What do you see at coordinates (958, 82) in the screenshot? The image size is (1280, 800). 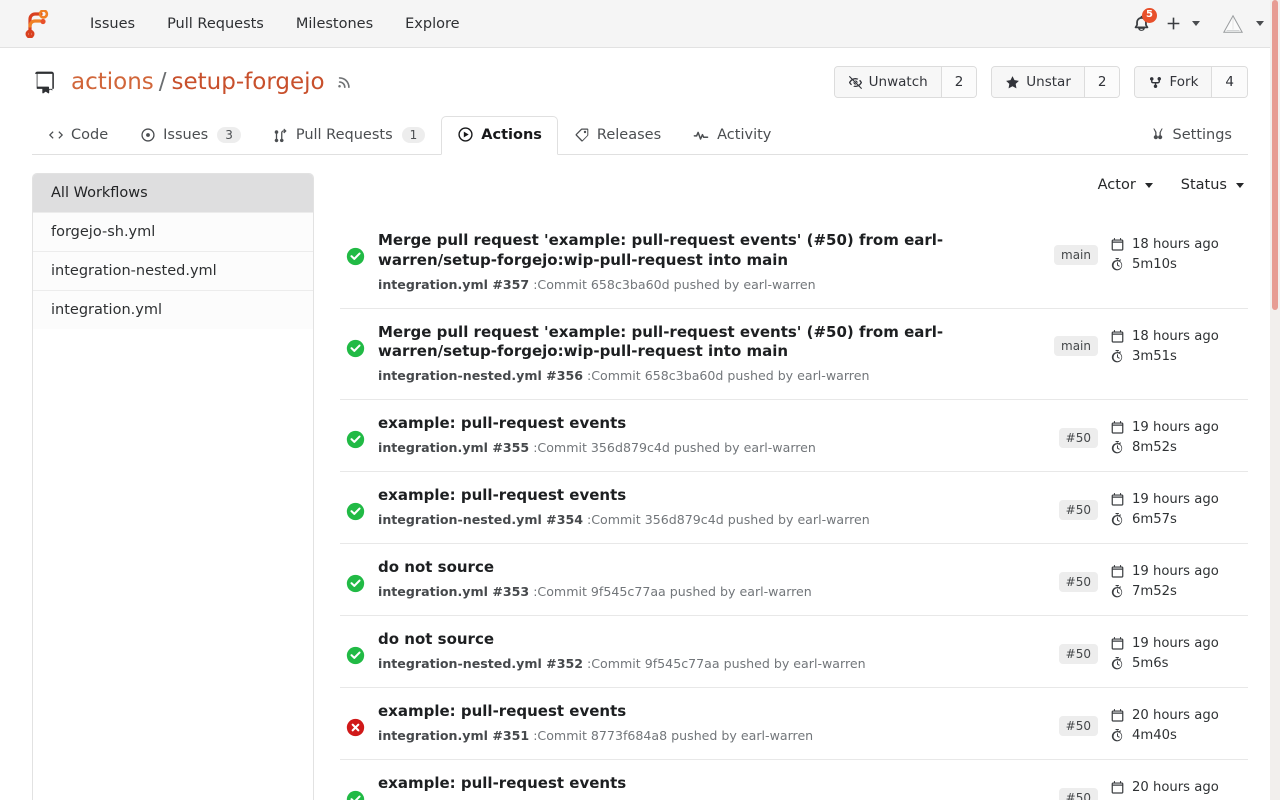 I see `watch-count: 2` at bounding box center [958, 82].